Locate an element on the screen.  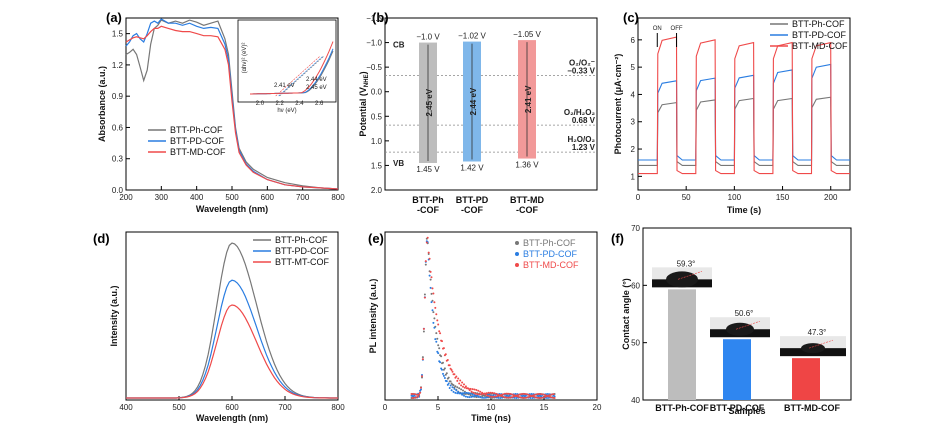
panel-a-series is located at coordinates (232, 104).